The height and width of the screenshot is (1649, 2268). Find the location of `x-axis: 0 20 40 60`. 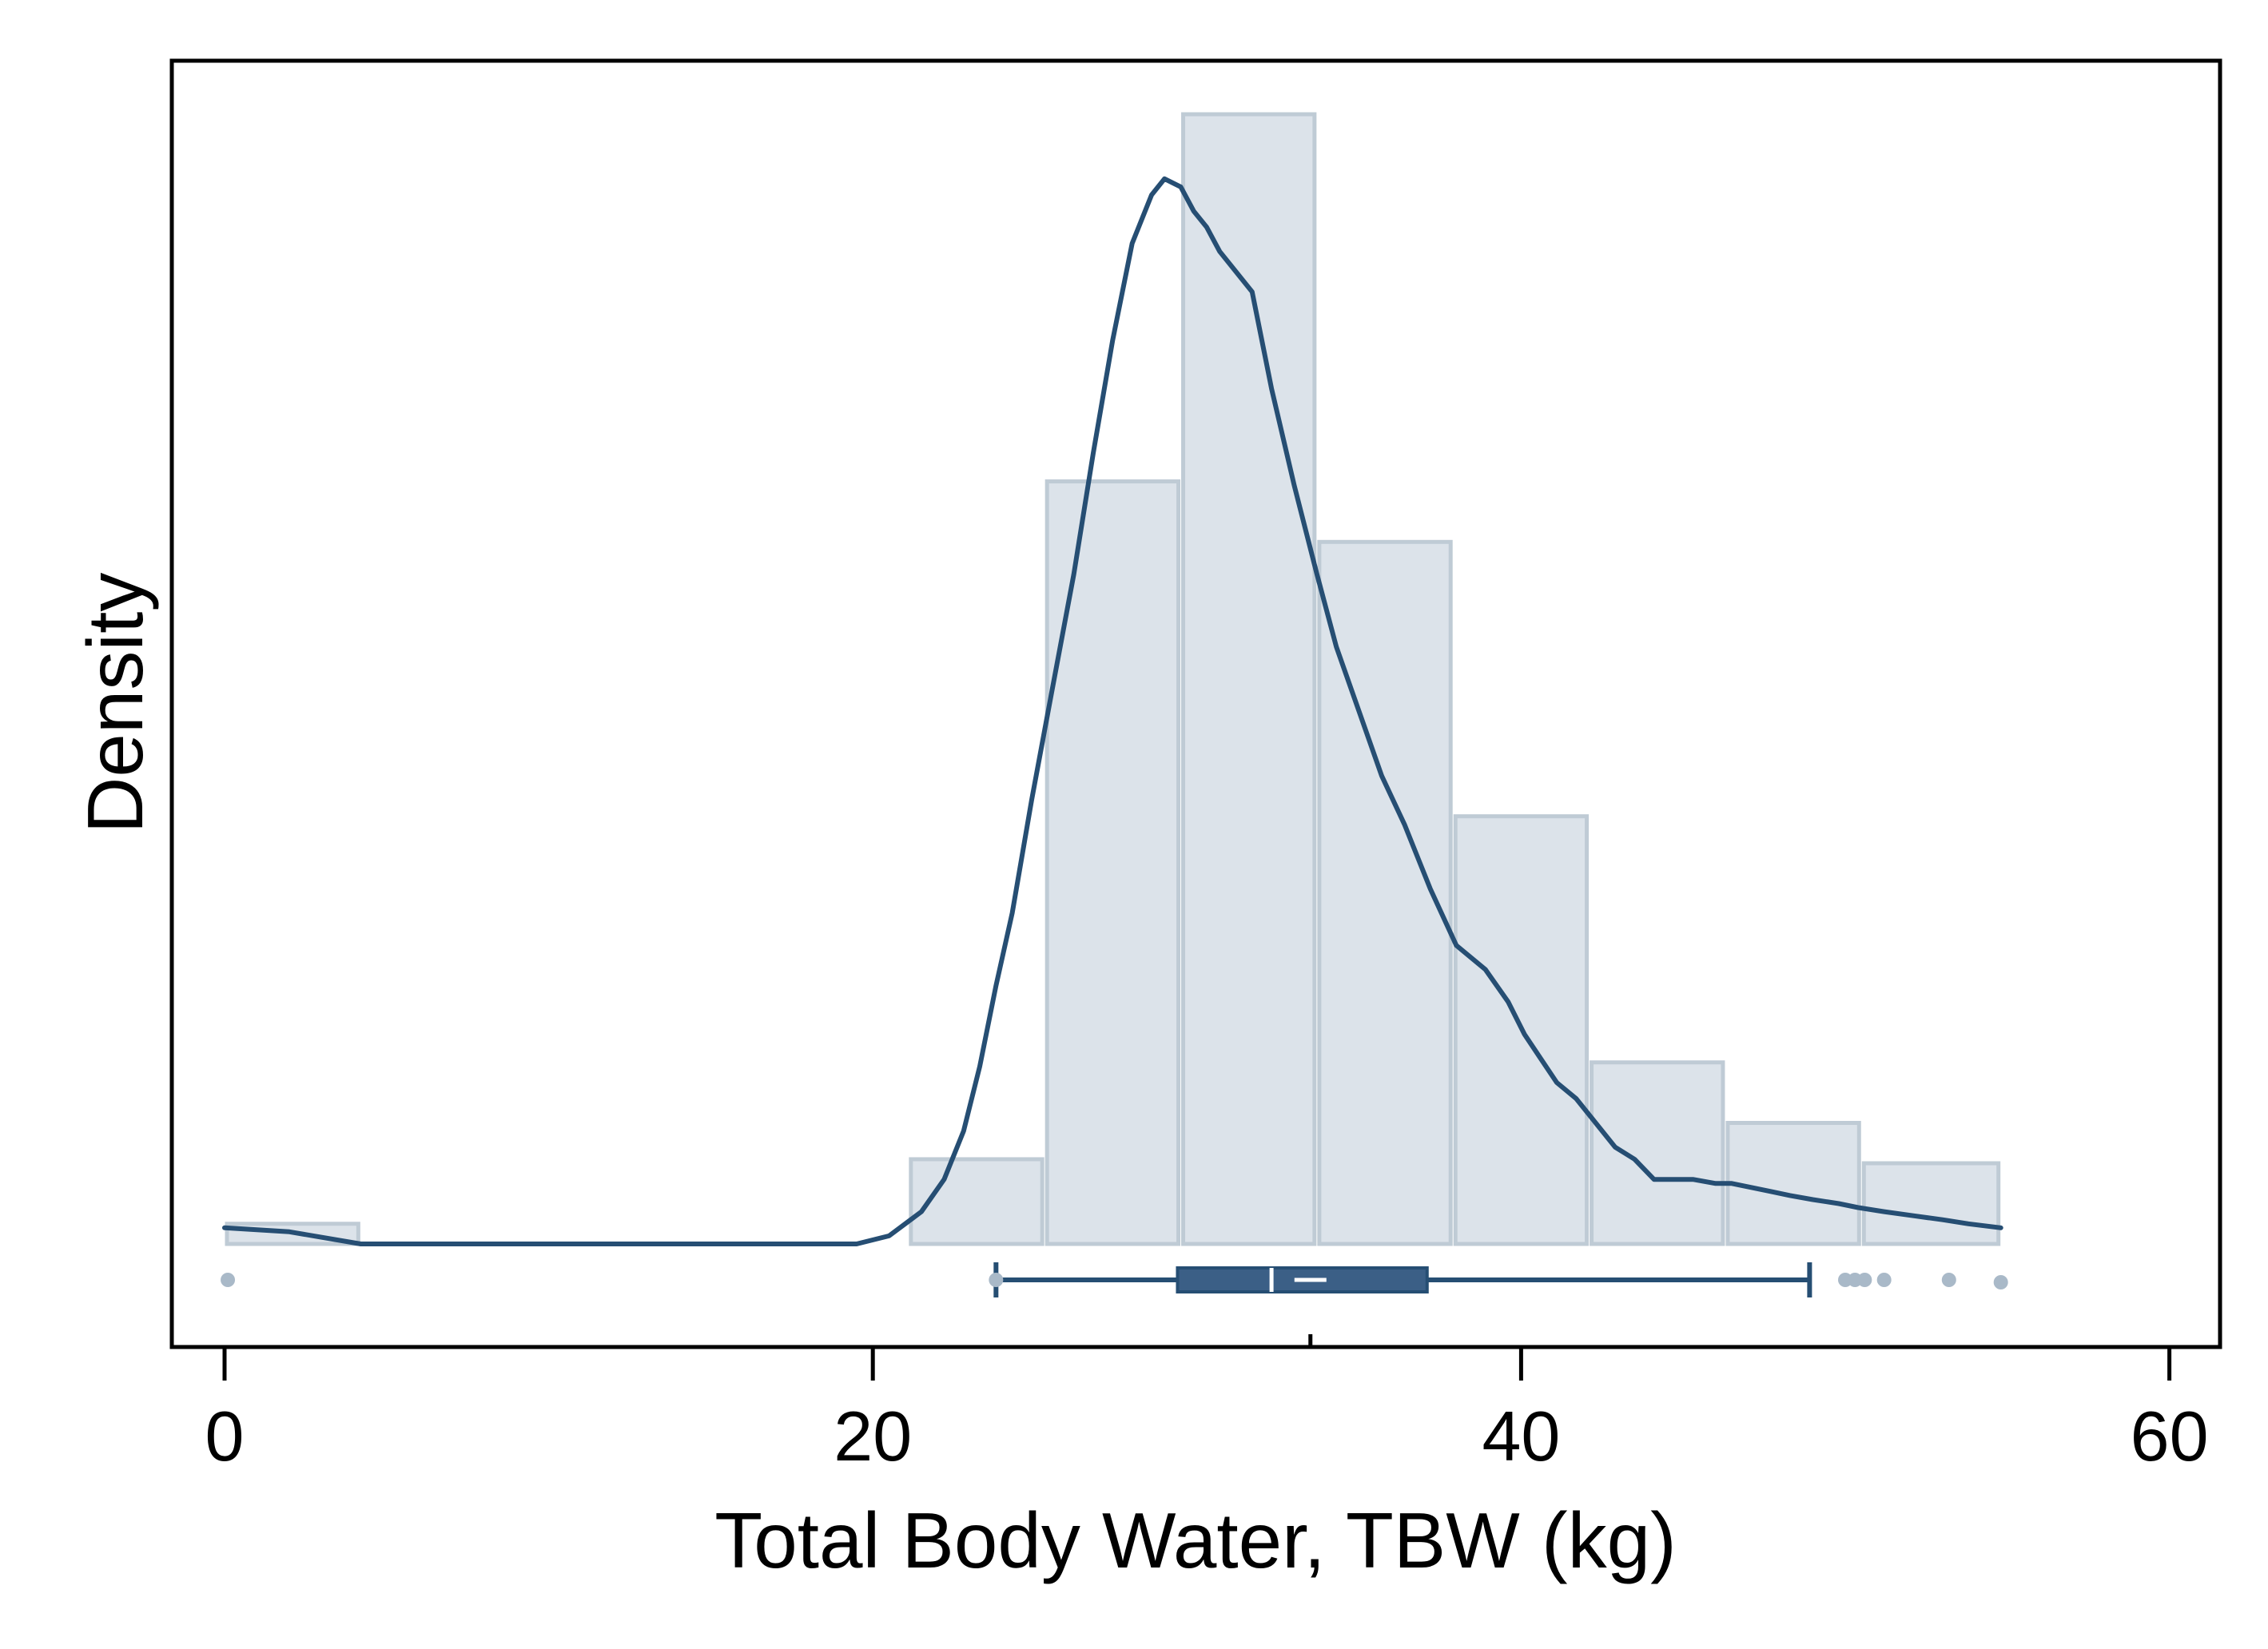

x-axis: 0 20 40 60 is located at coordinates (1207, 1405).